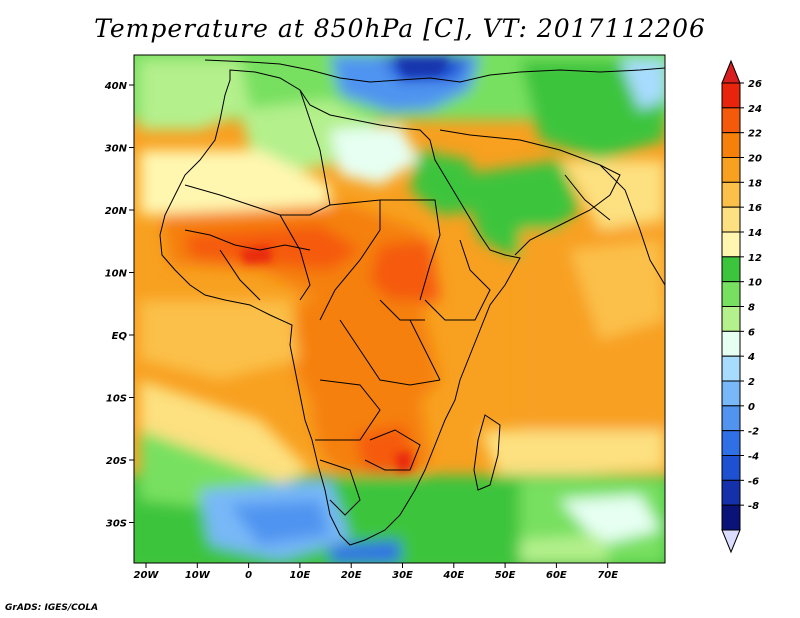  I want to click on colorbar-label: 14, so click(755, 233).